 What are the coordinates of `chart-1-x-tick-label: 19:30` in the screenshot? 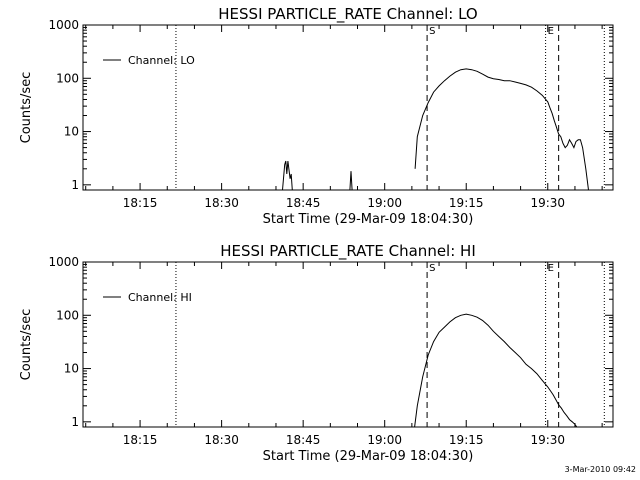 It's located at (547, 440).